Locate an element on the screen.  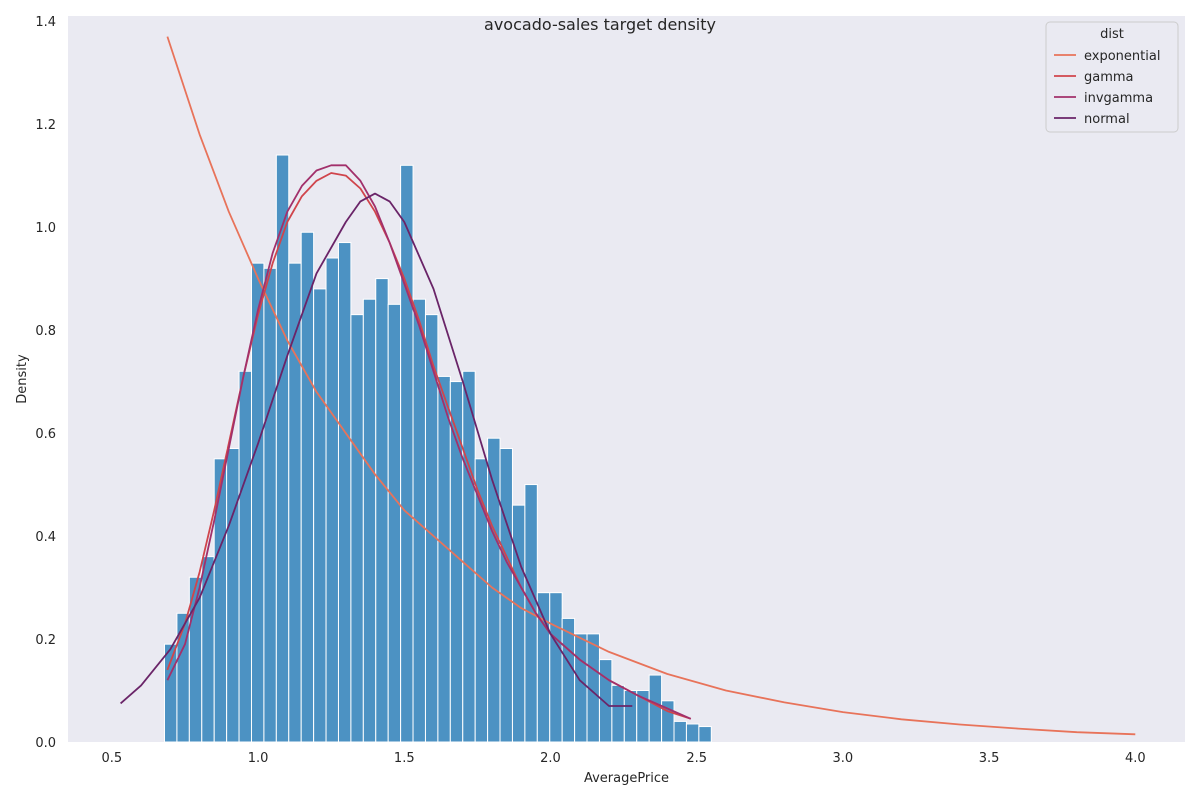
x-tick-label: 0.5 is located at coordinates (112, 758).